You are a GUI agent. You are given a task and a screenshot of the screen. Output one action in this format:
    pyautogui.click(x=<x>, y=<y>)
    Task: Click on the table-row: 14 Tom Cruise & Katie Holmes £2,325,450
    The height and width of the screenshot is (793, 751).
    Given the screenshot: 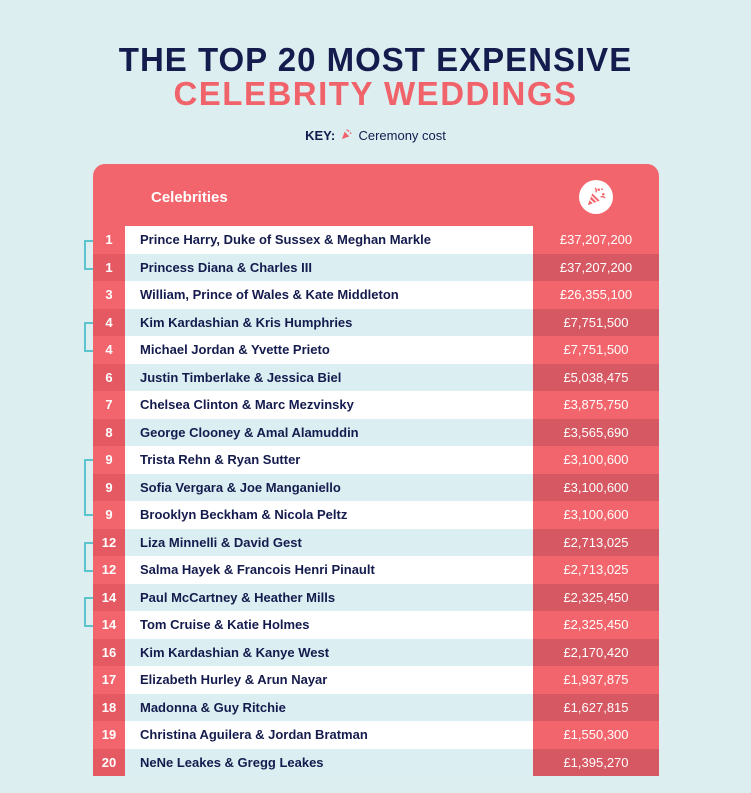 What is the action you would take?
    pyautogui.click(x=376, y=625)
    